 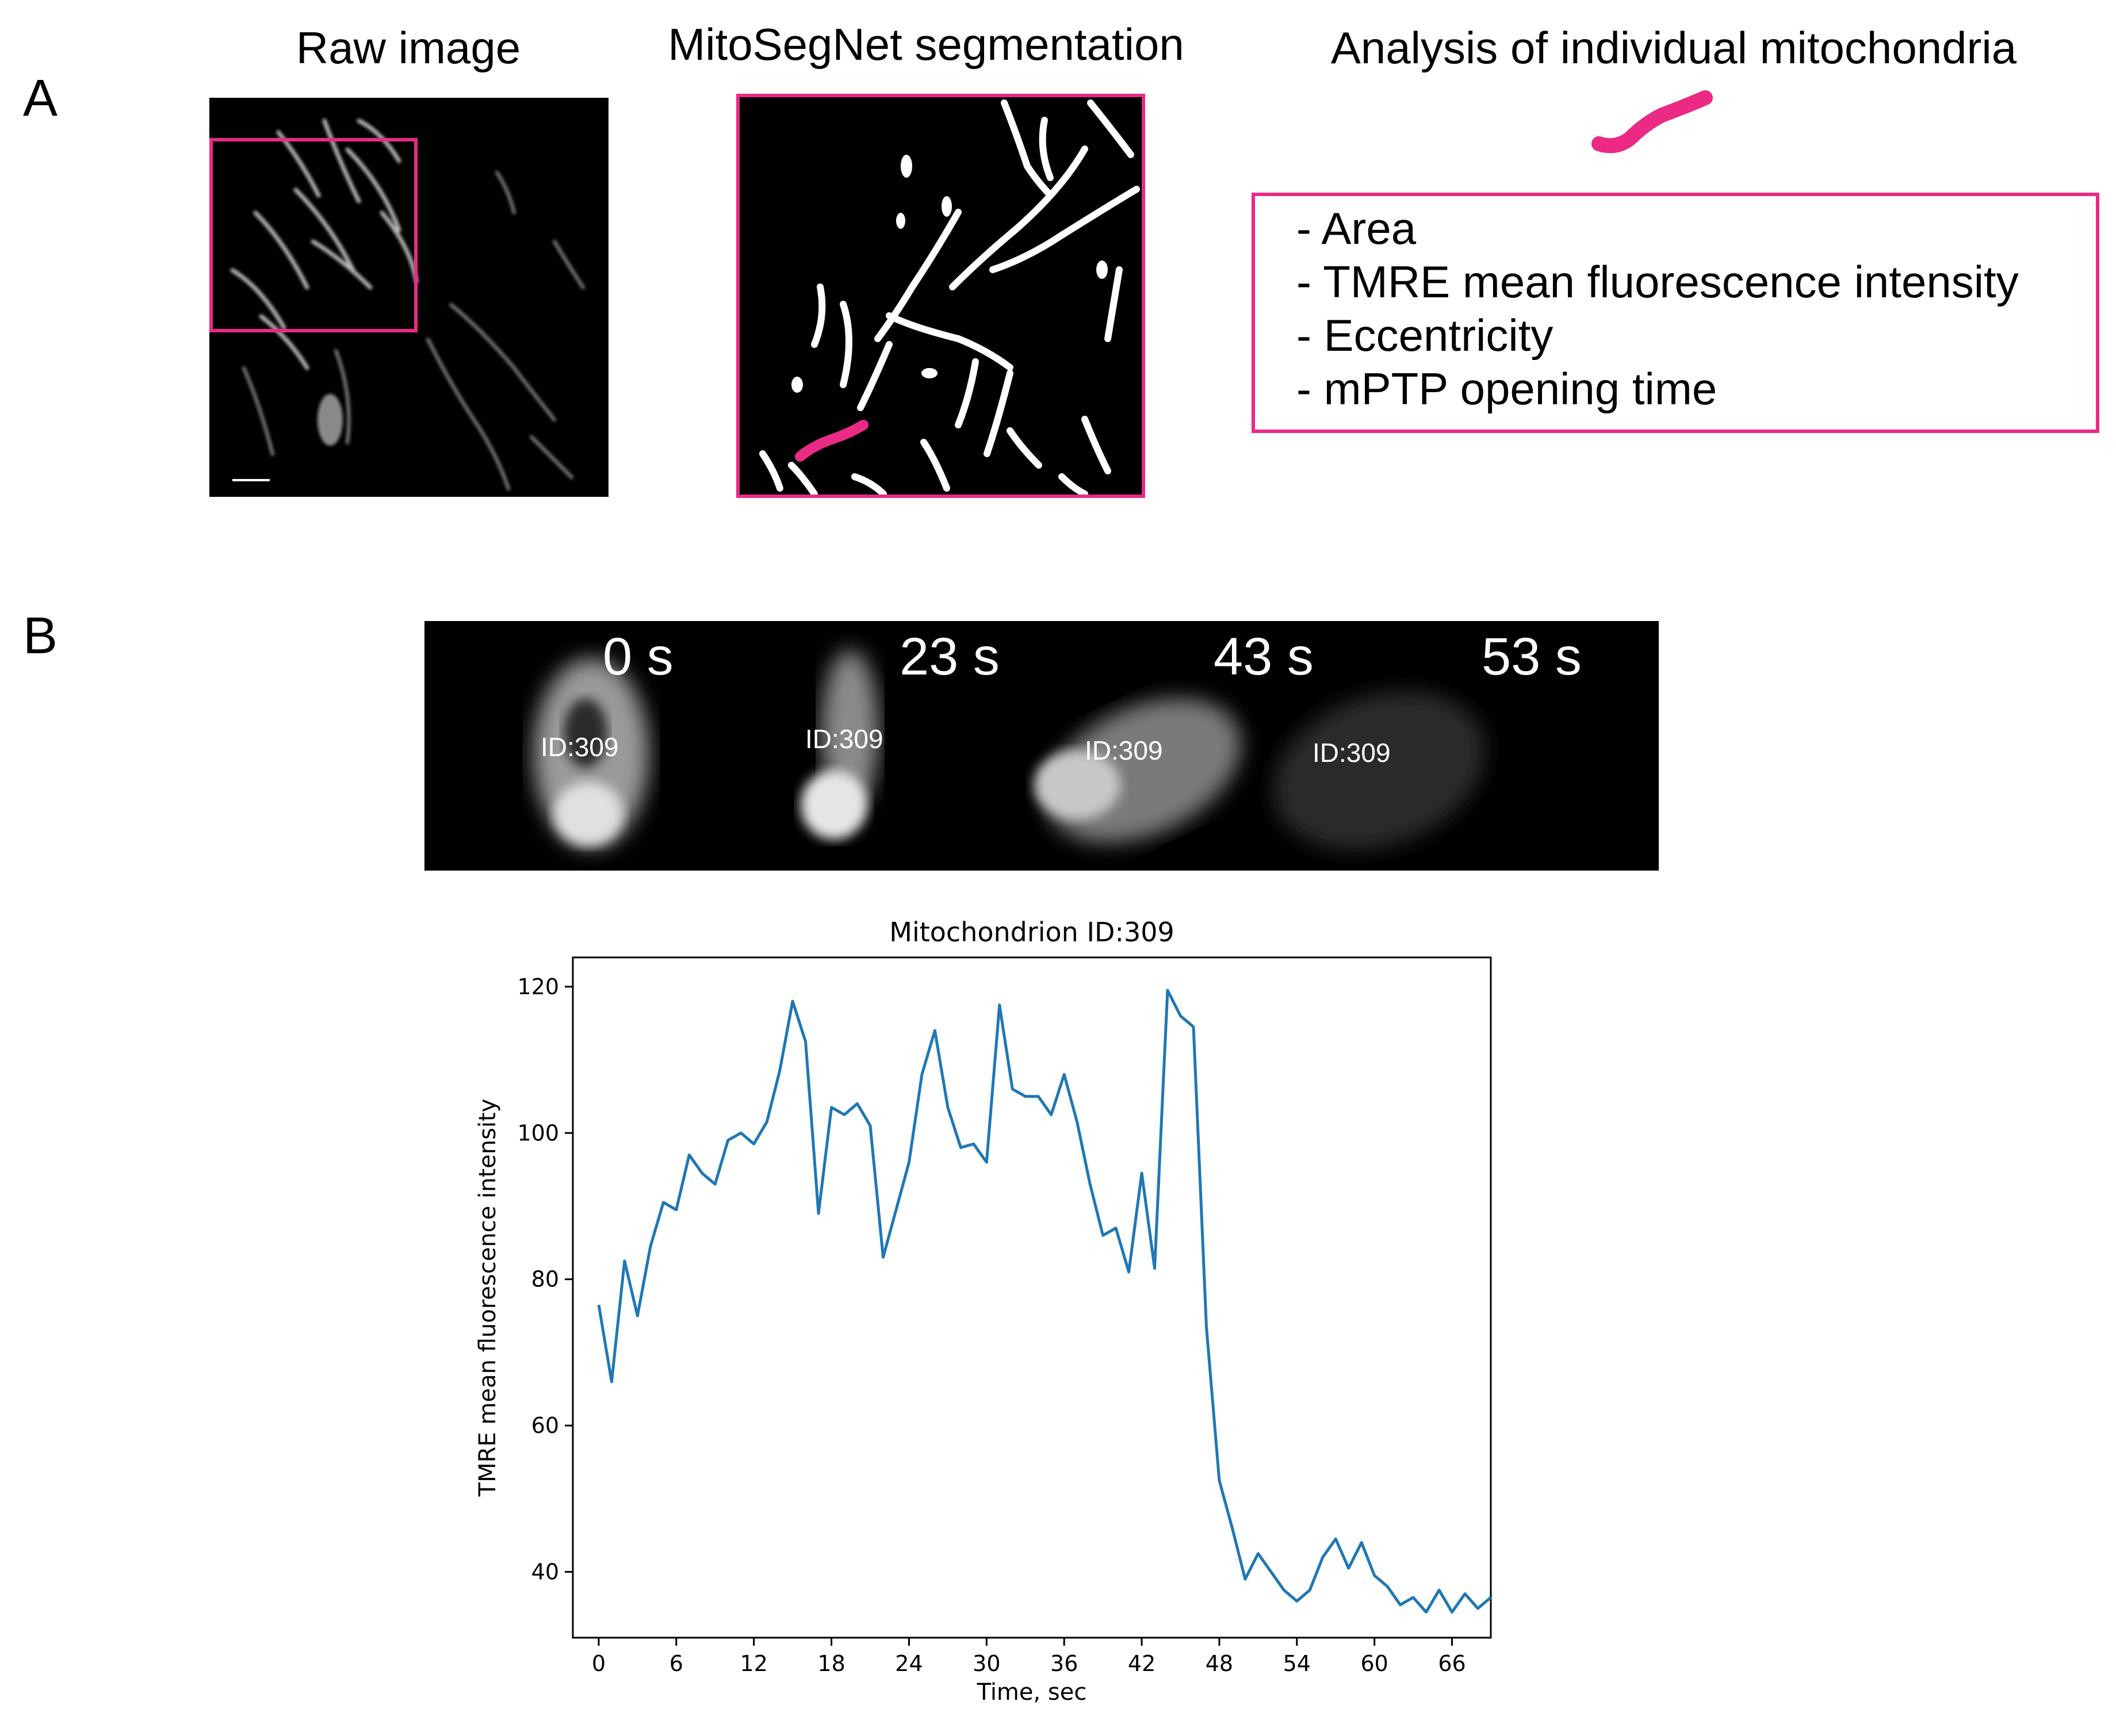 I want to click on x-axis-label: Time, sec, so click(x=1032, y=1692).